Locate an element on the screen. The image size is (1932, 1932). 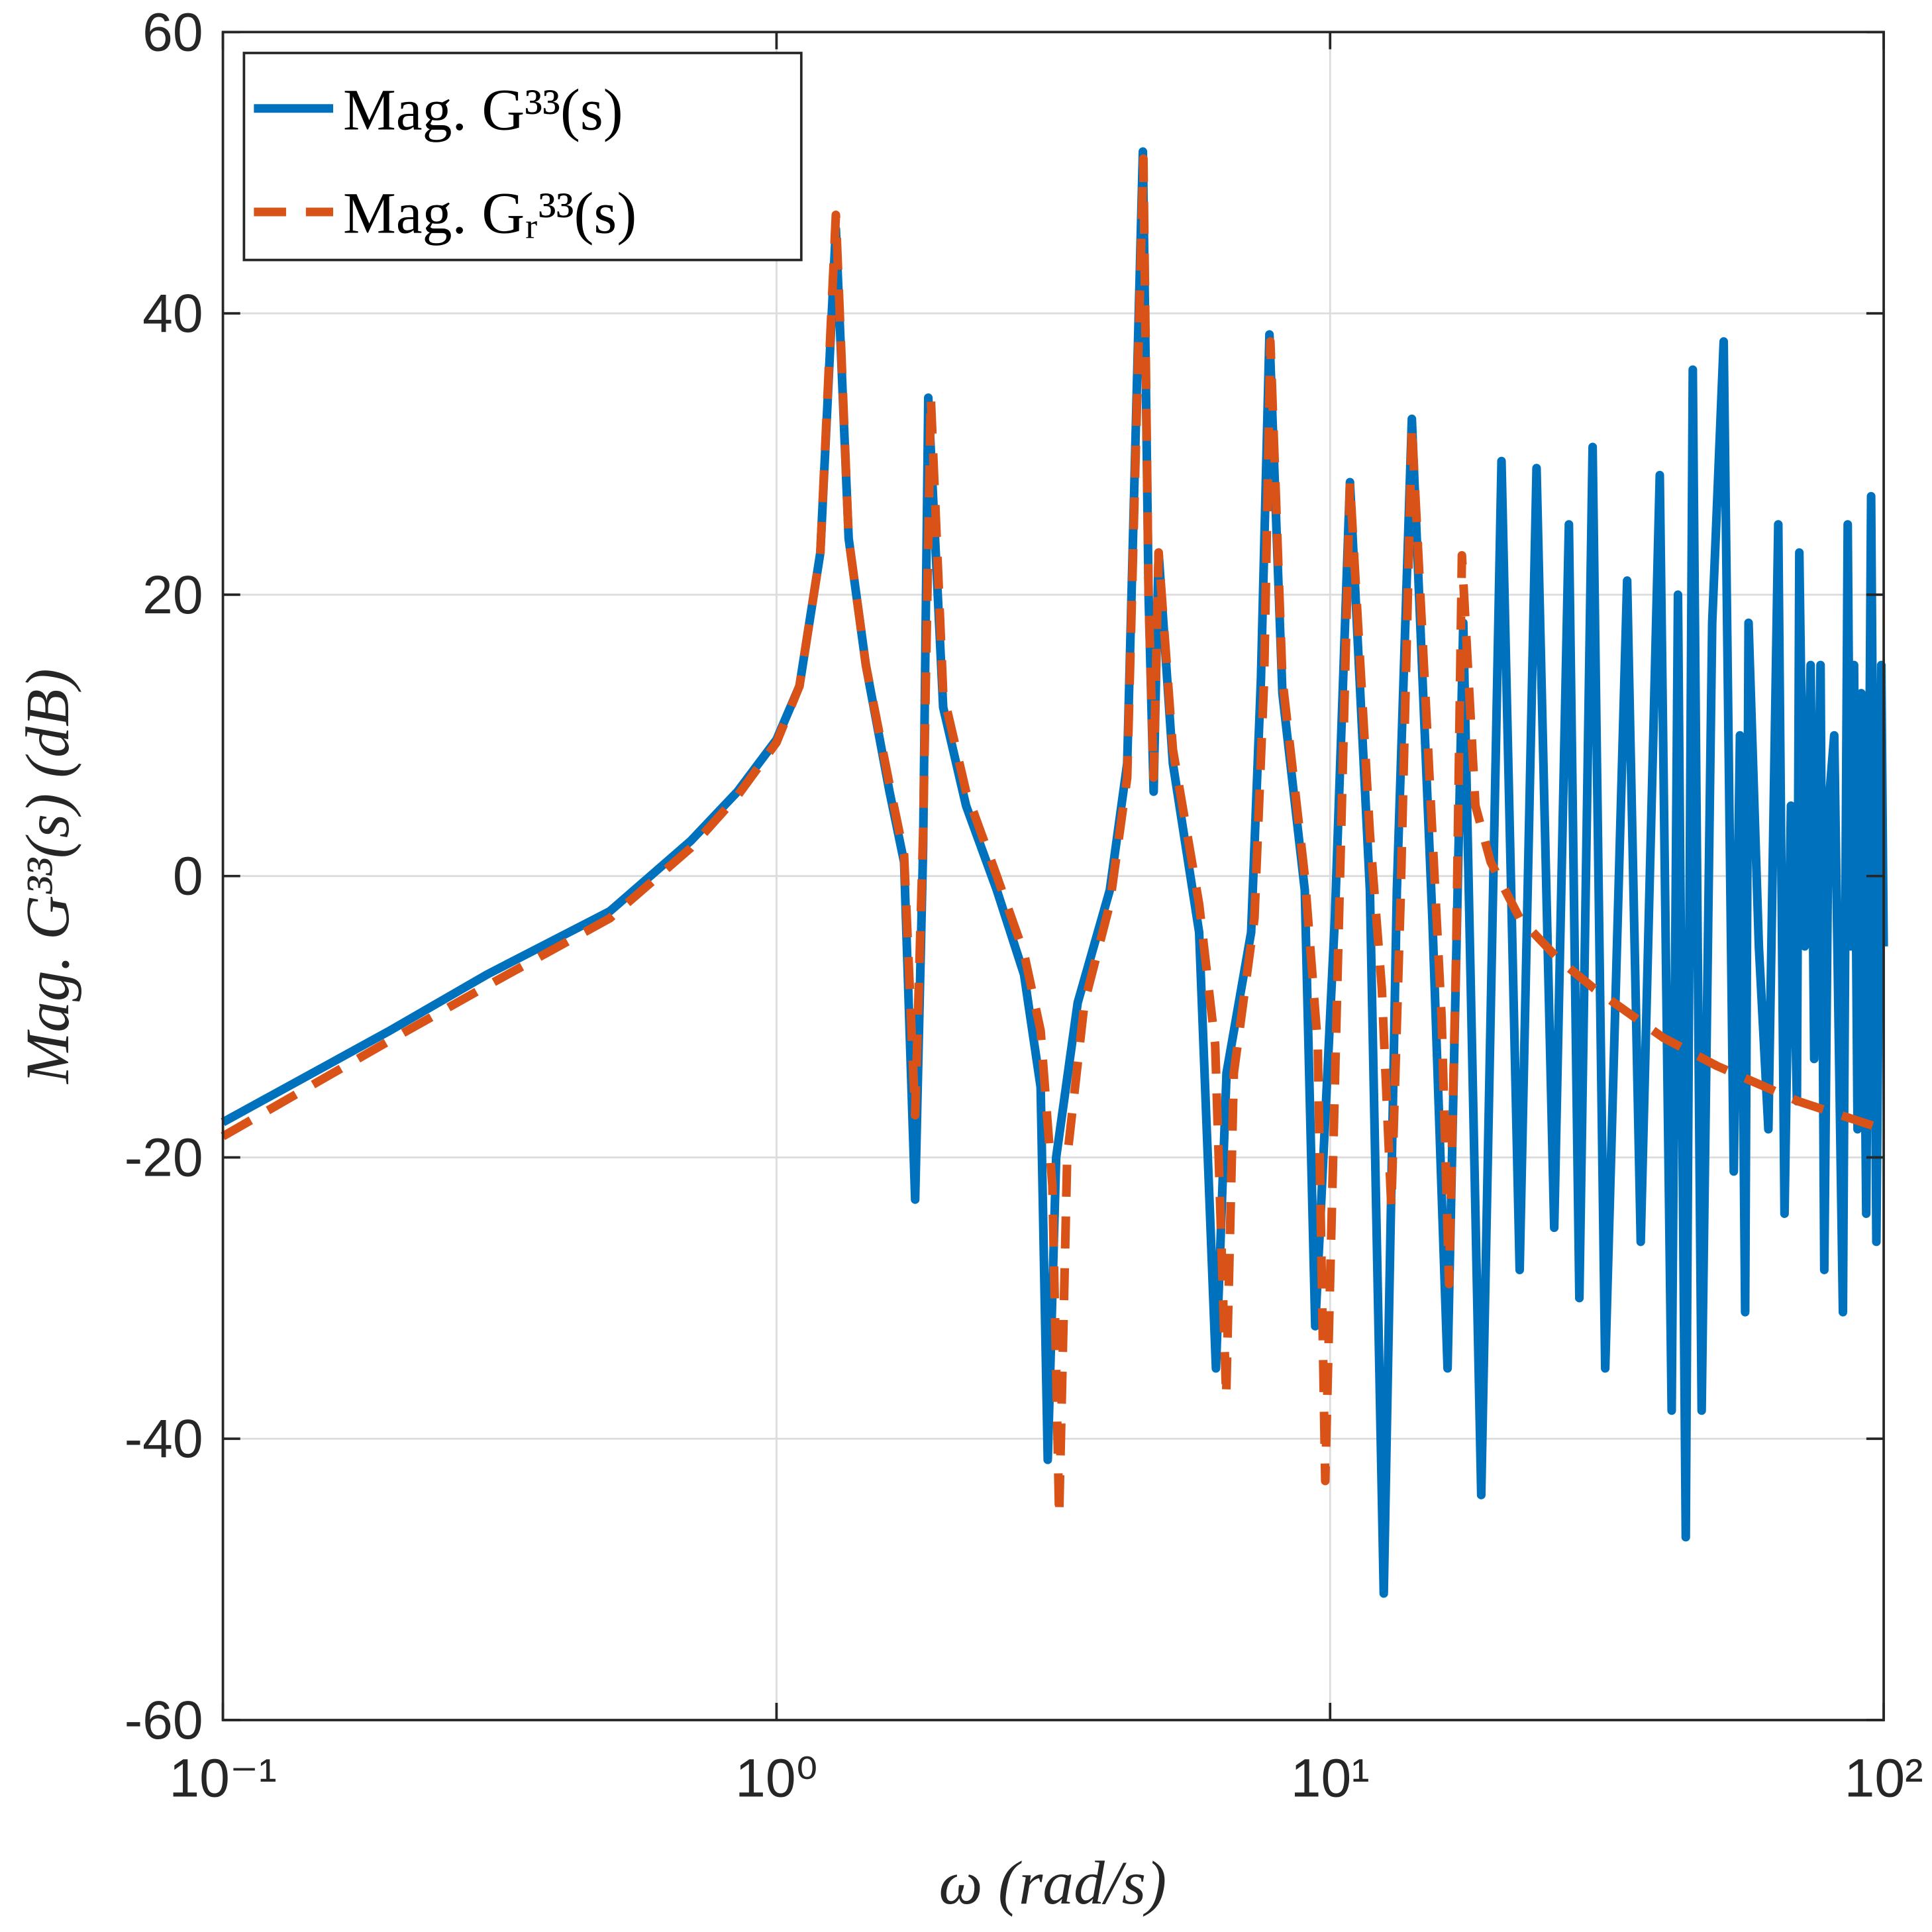
y-tick-label: 20 is located at coordinates (172, 595).